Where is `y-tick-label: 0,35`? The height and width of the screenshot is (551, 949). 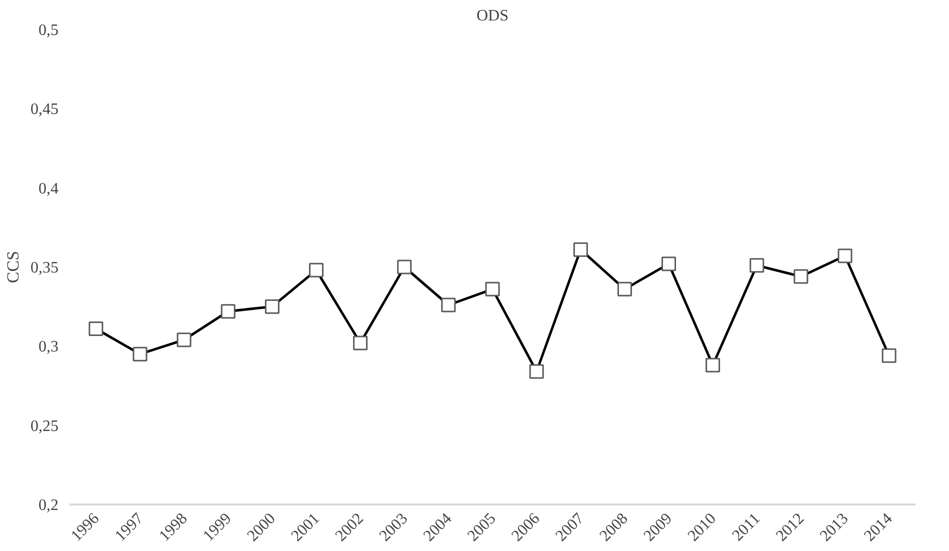 y-tick-label: 0,35 is located at coordinates (44, 268).